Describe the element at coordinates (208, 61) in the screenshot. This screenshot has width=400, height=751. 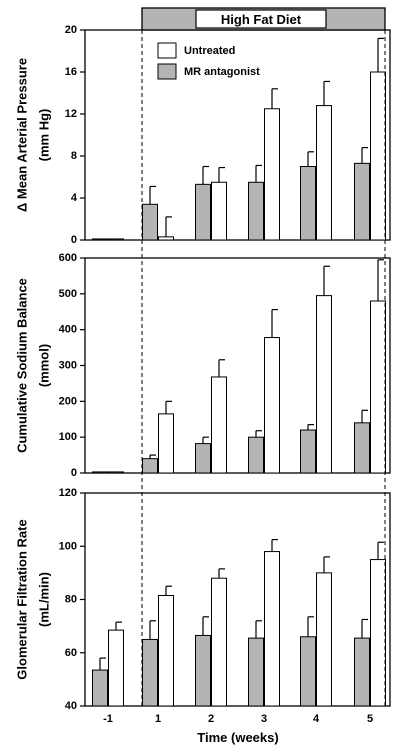
I see `chart-legend: Untreated MR antagonist` at that location.